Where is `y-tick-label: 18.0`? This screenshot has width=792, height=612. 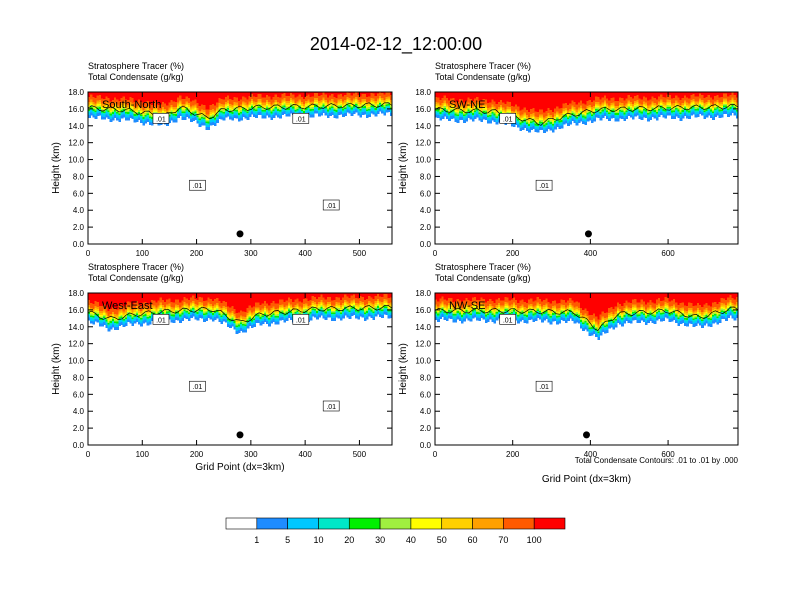 y-tick-label: 18.0 is located at coordinates (76, 293).